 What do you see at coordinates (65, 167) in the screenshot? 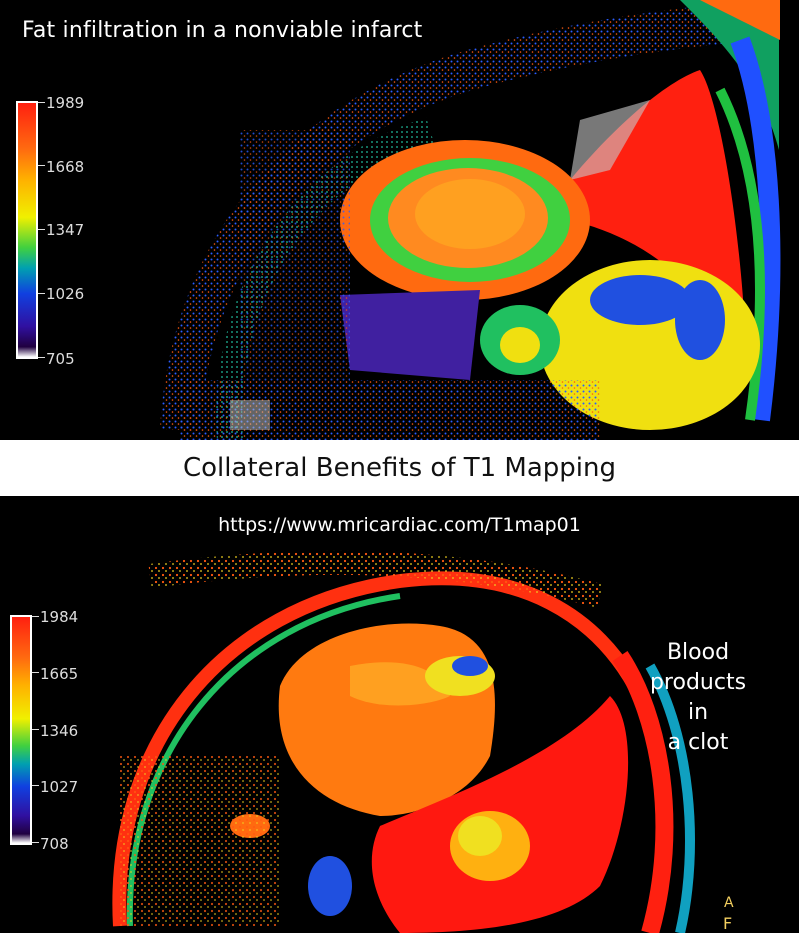
I see `top-scale-label: 1668` at bounding box center [65, 167].